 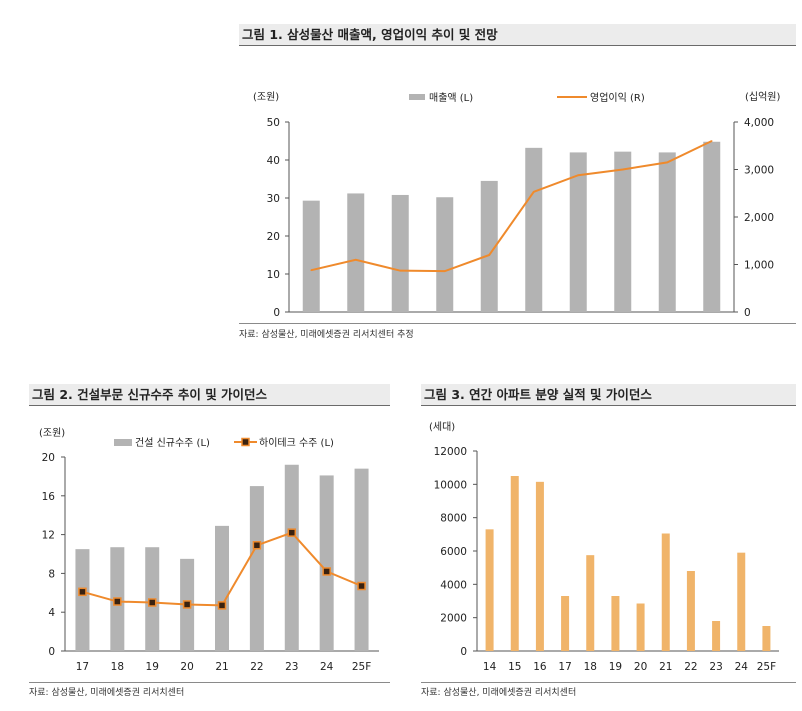 I want to click on y-axis-tick-label: 20, so click(x=48, y=458).